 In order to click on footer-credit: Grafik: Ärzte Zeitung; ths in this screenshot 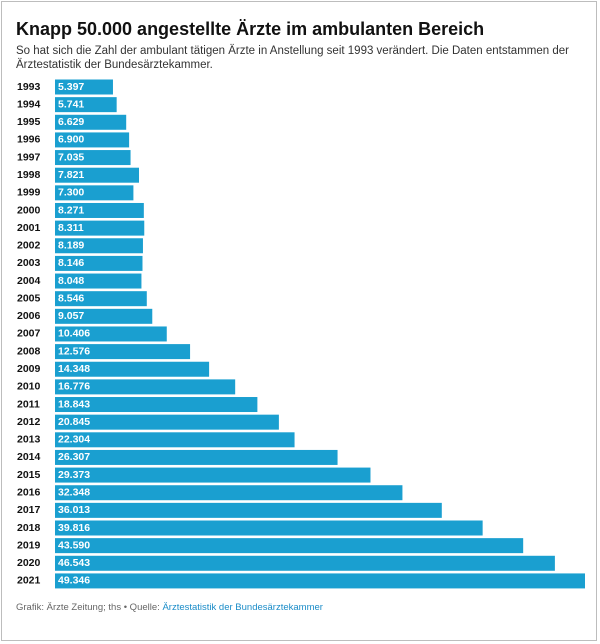, I will do `click(69, 607)`.